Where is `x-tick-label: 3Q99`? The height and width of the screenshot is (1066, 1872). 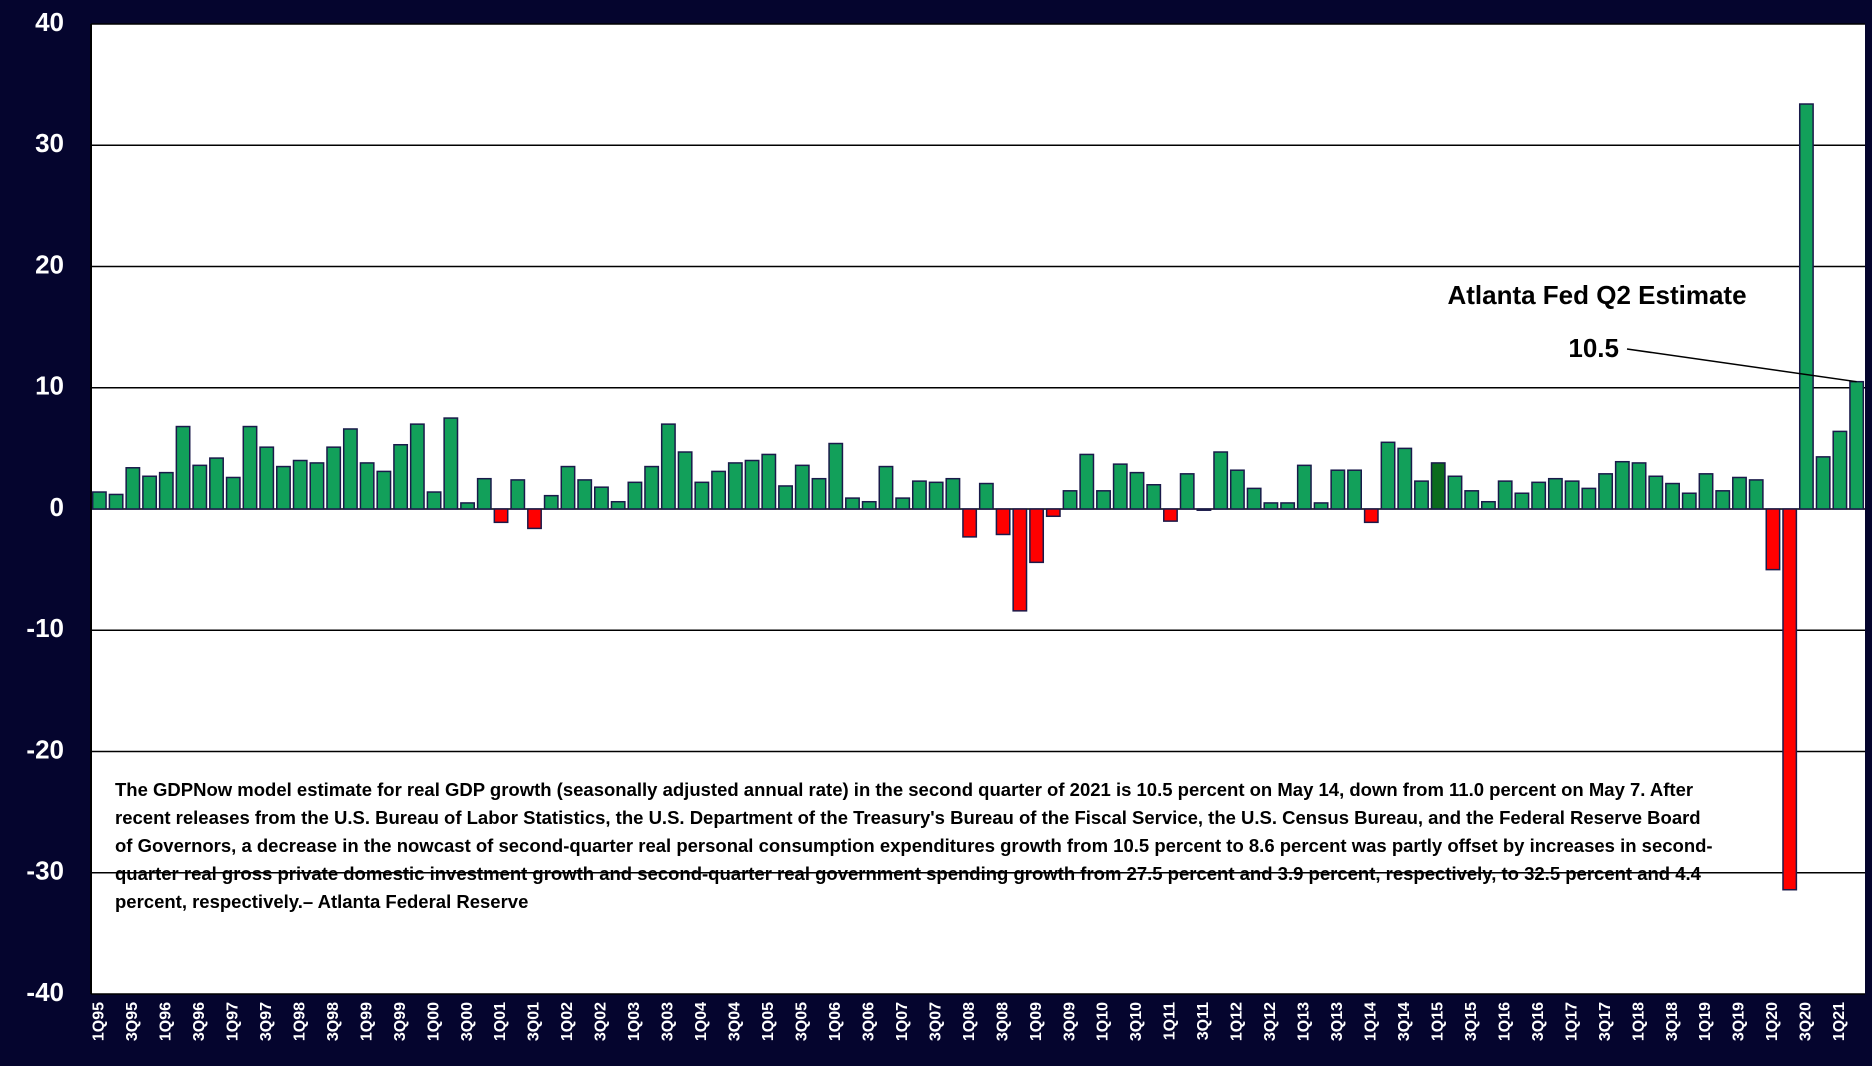 x-tick-label: 3Q99 is located at coordinates (400, 1021).